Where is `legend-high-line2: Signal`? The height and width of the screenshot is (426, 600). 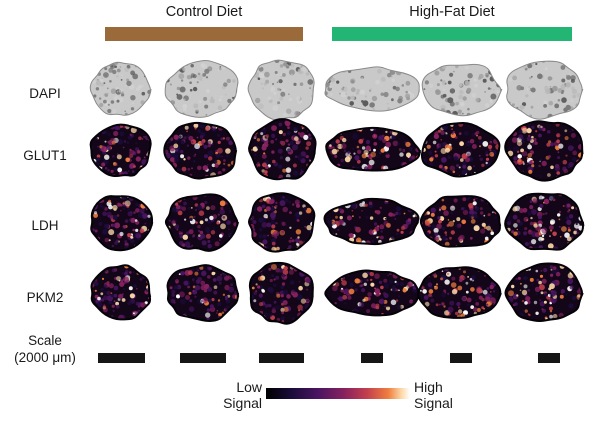
legend-high-line2: Signal is located at coordinates (433, 403).